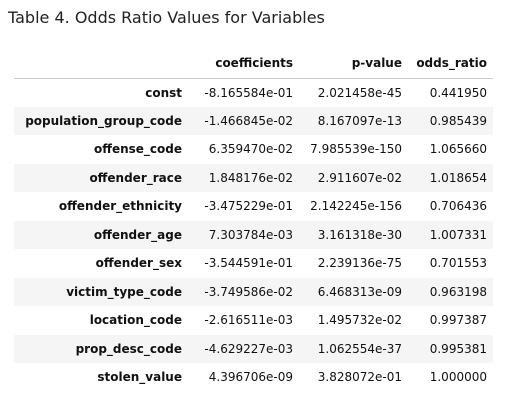  I want to click on coefficient-cell: 4.396706e-09, so click(250, 377).